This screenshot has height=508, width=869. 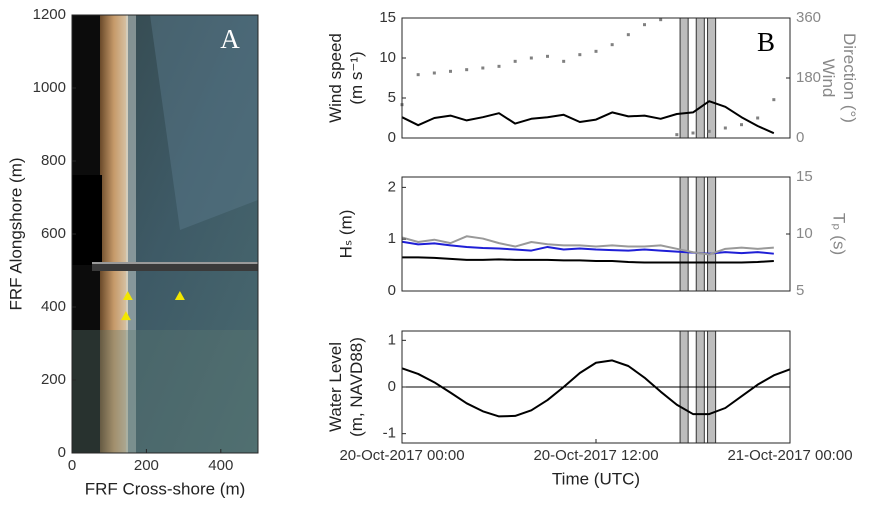 I want to click on x-tick-label: 21-Oct-2017 00:00, so click(x=789, y=455).